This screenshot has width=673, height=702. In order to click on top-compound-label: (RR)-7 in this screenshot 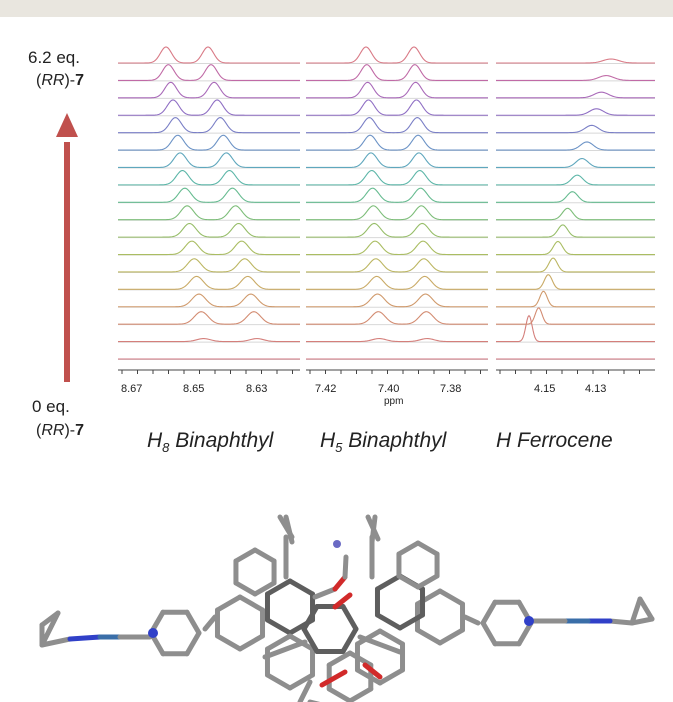, I will do `click(60, 80)`.